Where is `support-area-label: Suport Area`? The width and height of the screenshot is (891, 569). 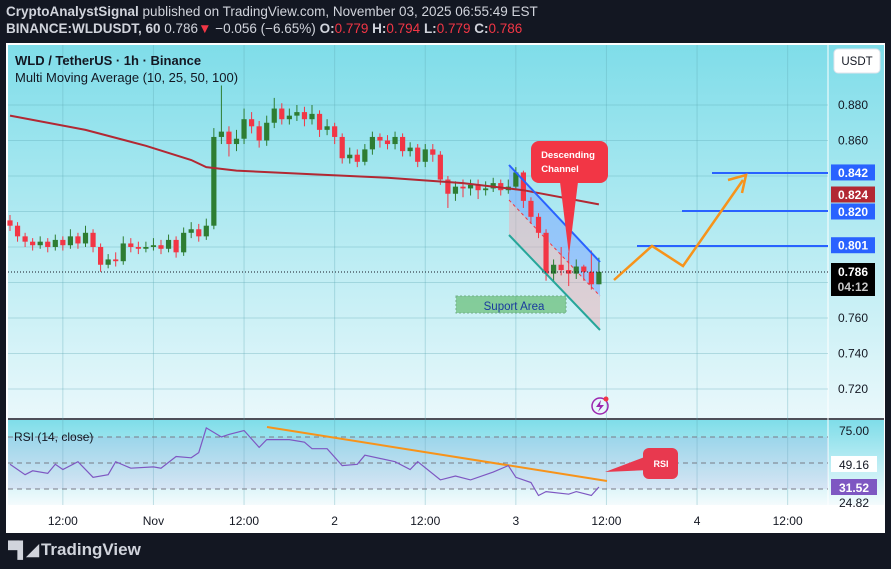 support-area-label: Suport Area is located at coordinates (514, 307).